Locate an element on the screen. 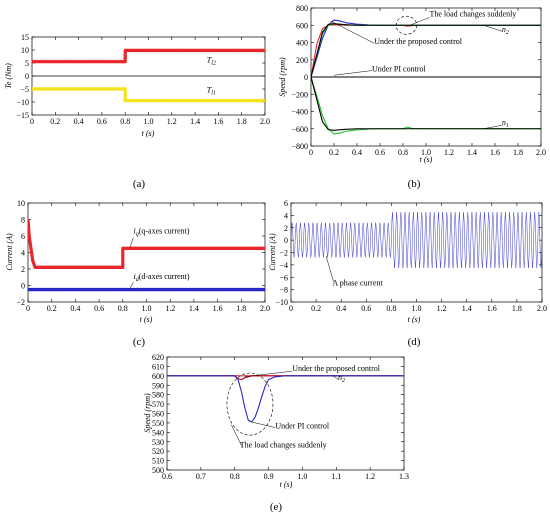 This screenshot has height=518, width=550. annotation-e-1: n2 is located at coordinates (341, 378).